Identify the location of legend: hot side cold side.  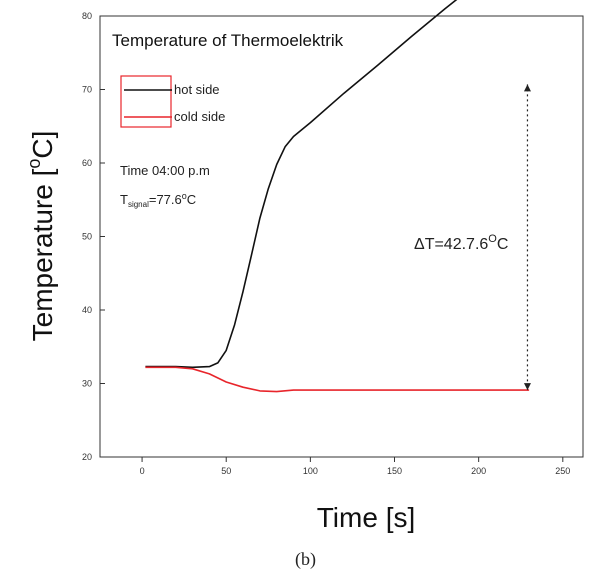
(172, 101).